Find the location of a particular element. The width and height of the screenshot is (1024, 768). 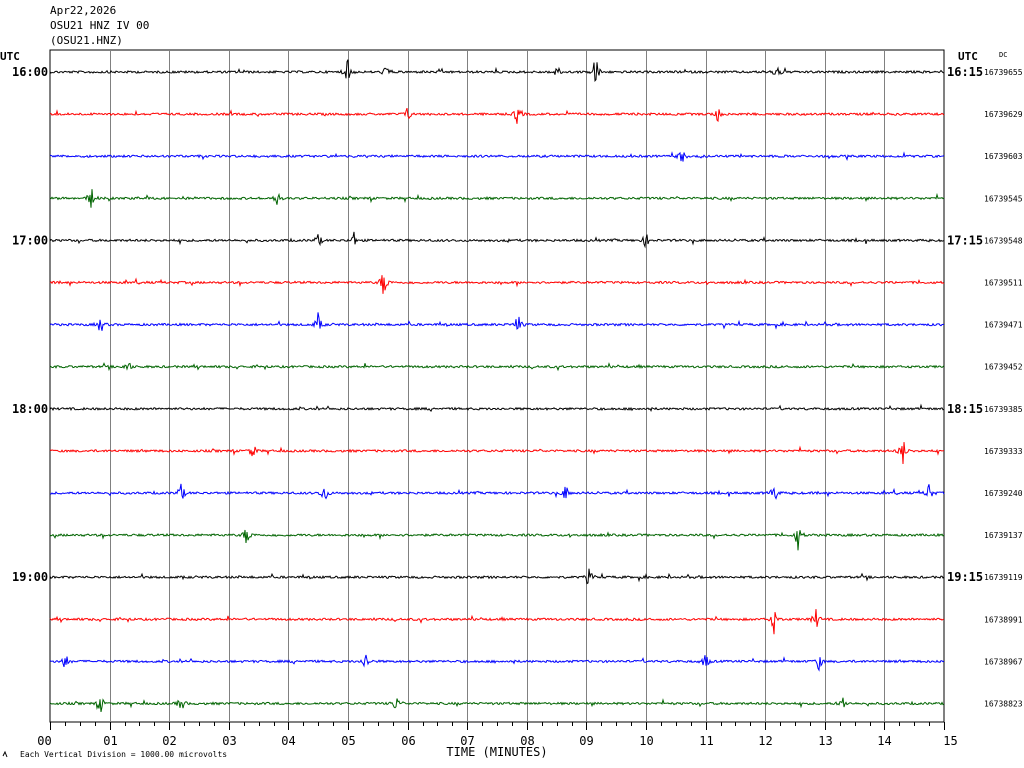

x-tick-label: 04 is located at coordinates (288, 741).